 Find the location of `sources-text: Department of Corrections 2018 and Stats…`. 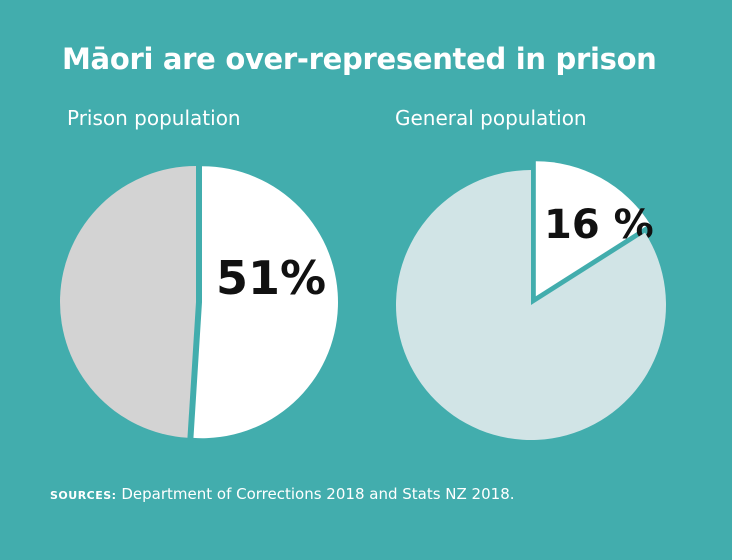

sources-text: Department of Corrections 2018 and Stats… is located at coordinates (315, 494).